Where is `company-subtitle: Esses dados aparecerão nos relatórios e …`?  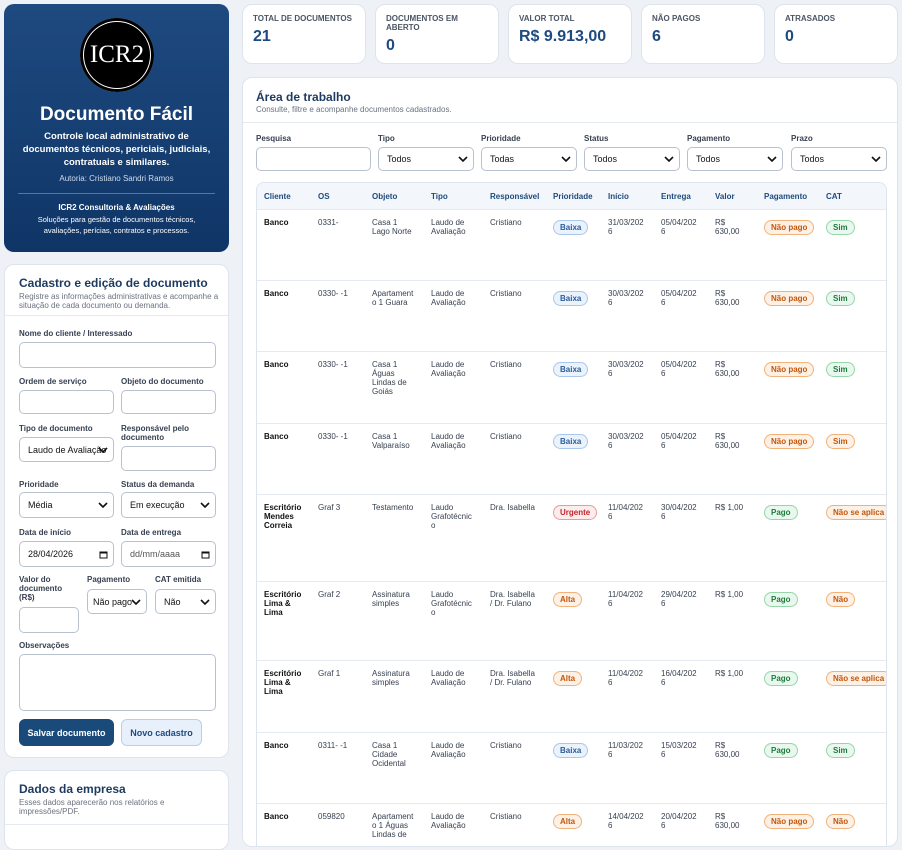 company-subtitle: Esses dados aparecerão nos relatórios e … is located at coordinates (92, 807).